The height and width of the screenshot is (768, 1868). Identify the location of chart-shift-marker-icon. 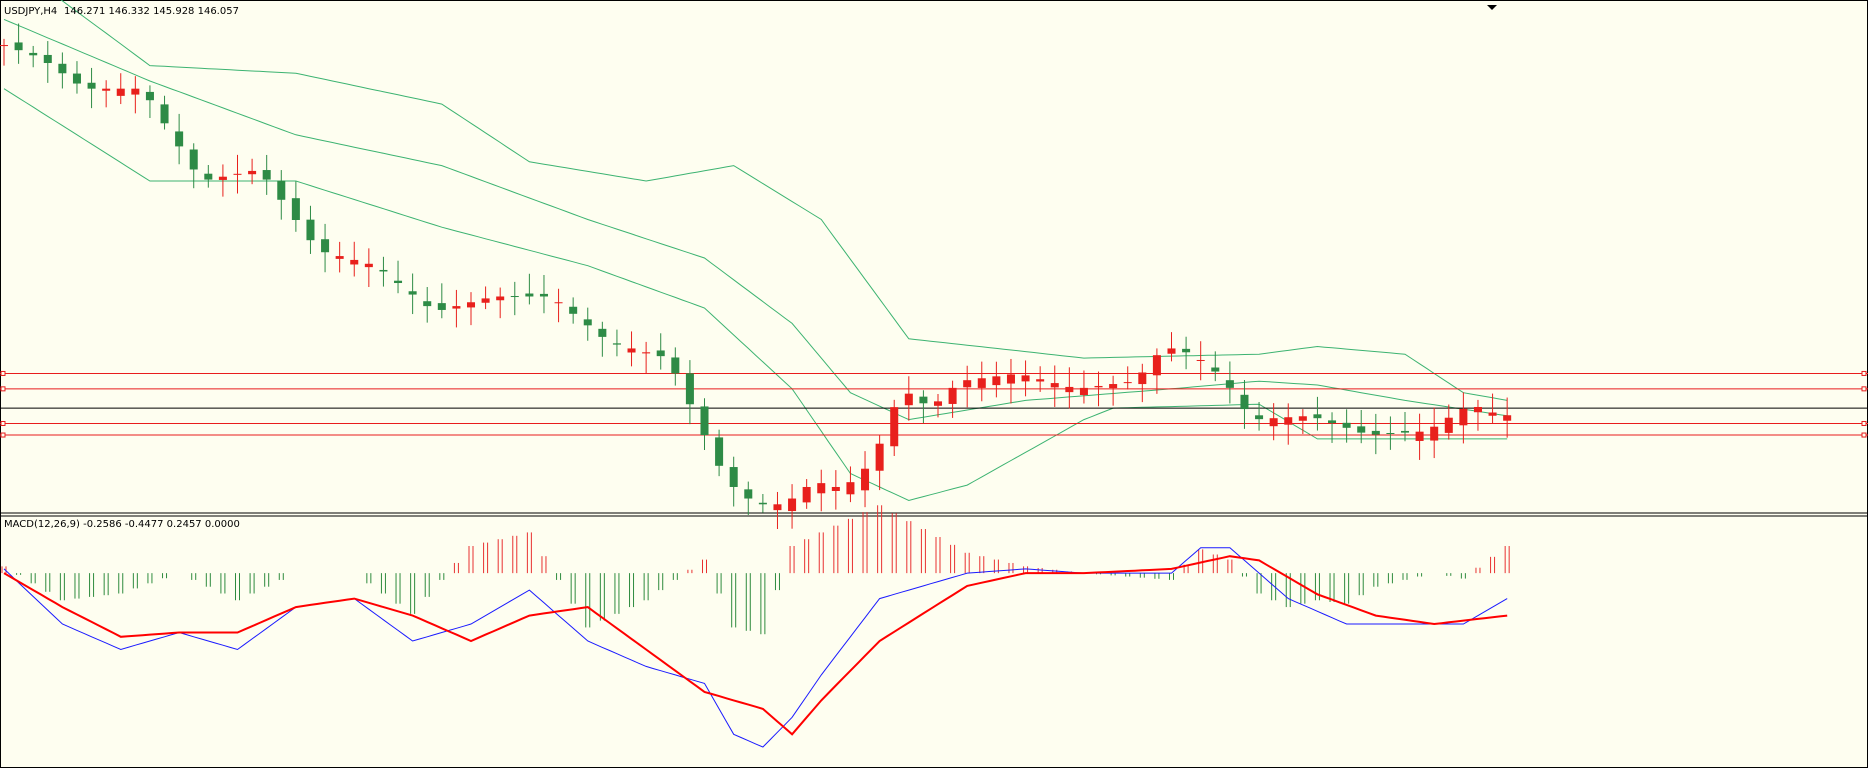
(1492, 7).